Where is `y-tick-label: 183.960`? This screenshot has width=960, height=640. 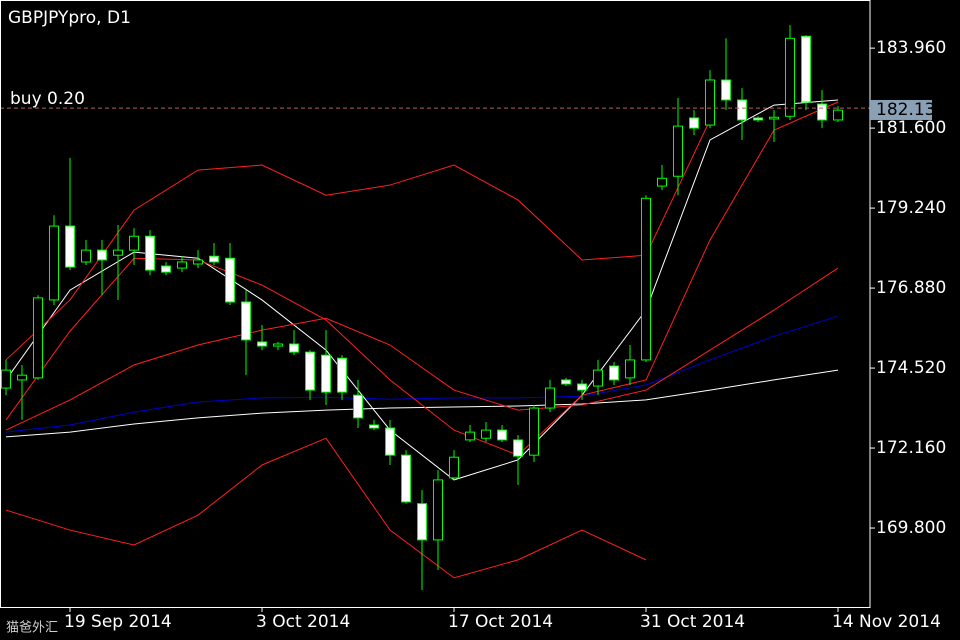 y-tick-label: 183.960 is located at coordinates (911, 48).